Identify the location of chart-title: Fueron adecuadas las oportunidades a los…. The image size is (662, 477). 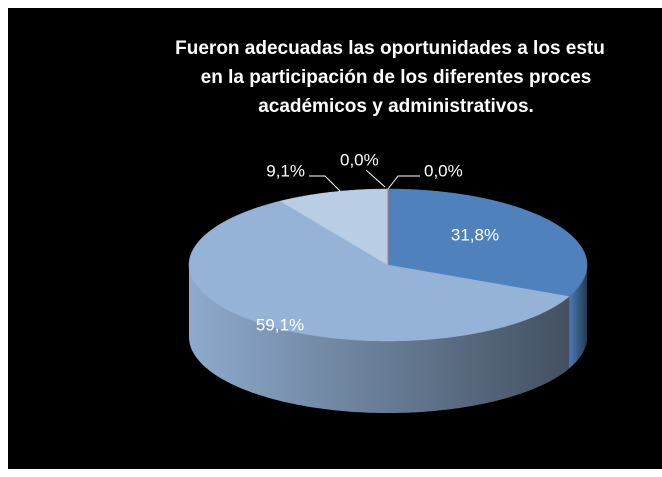
(390, 48).